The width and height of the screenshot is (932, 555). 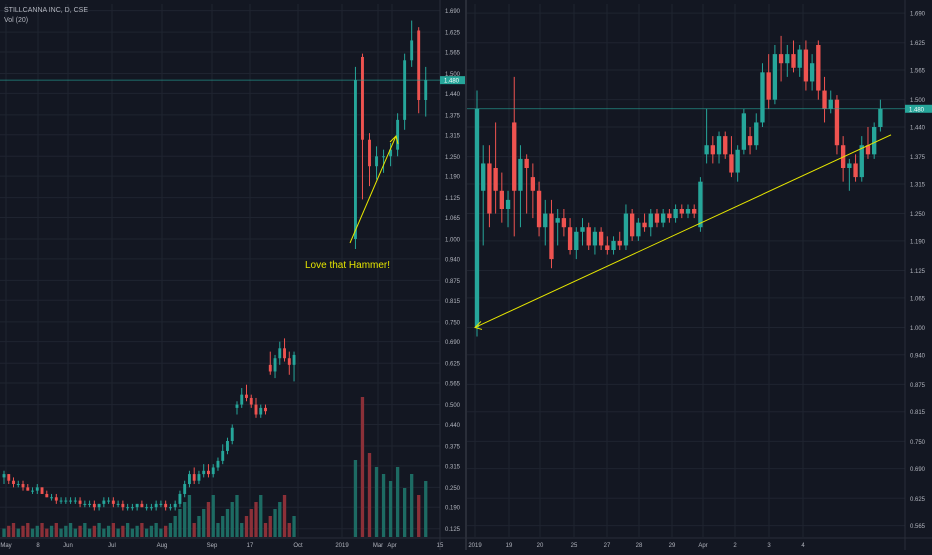 What do you see at coordinates (453, 241) in the screenshot?
I see `y-tick-label: 1.000` at bounding box center [453, 241].